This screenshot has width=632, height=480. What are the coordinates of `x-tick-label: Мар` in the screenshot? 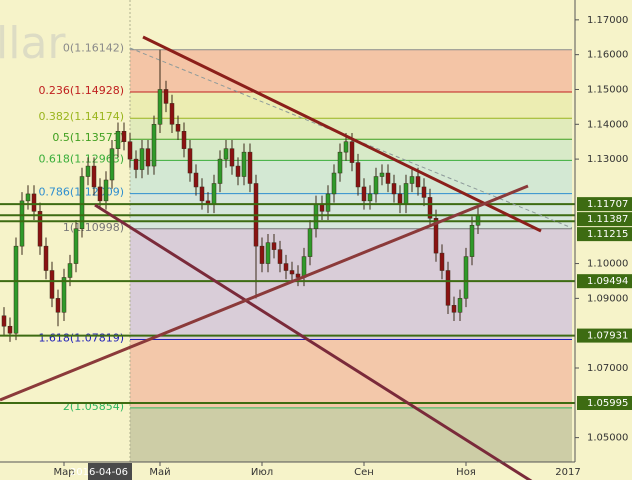 It's located at (63, 472).